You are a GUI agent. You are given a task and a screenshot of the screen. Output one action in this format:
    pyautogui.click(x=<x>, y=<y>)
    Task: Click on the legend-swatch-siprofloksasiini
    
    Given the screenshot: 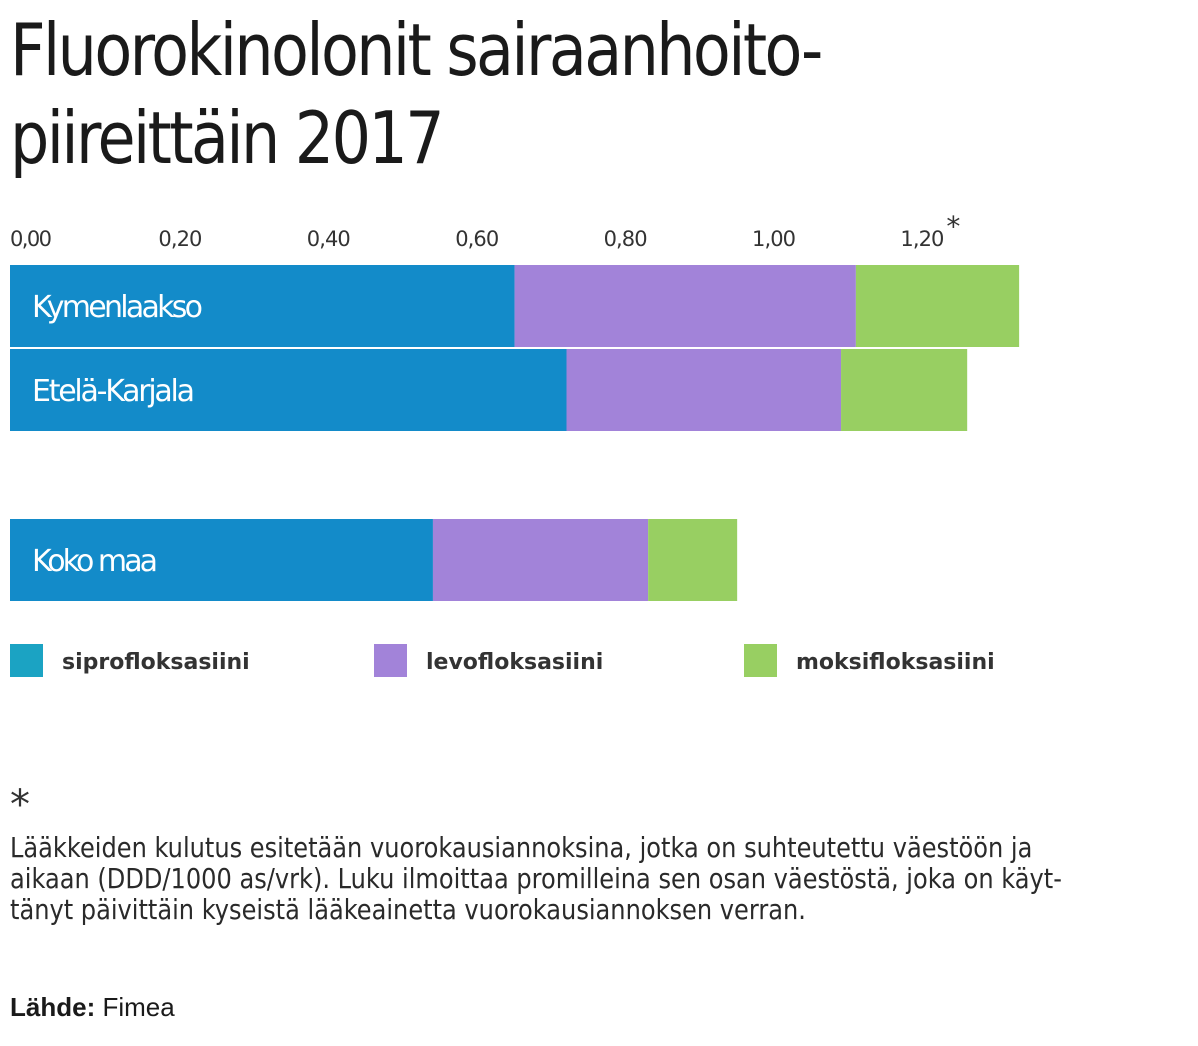 What is the action you would take?
    pyautogui.click(x=26, y=660)
    